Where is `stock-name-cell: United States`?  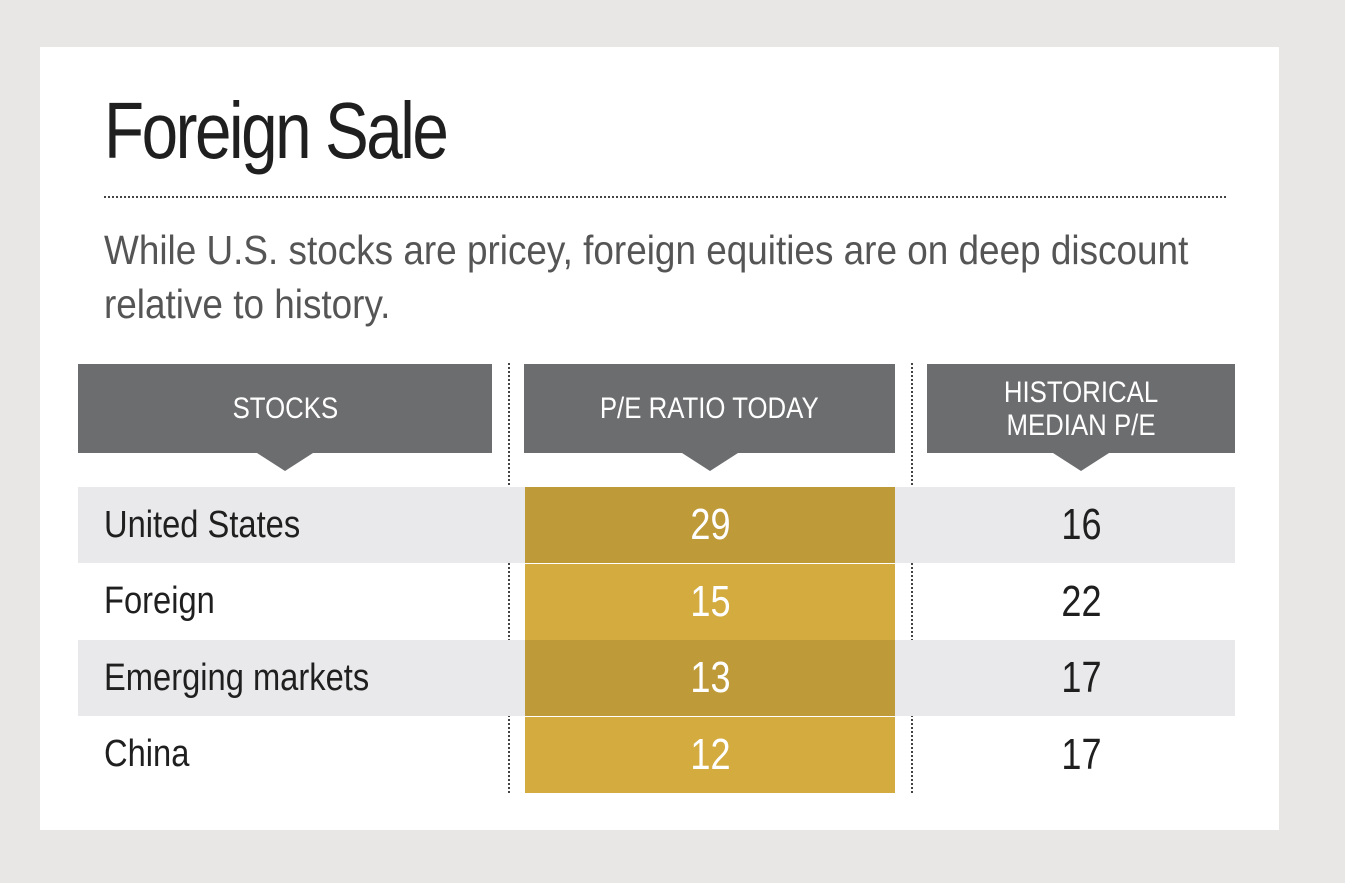 stock-name-cell: United States is located at coordinates (218, 525).